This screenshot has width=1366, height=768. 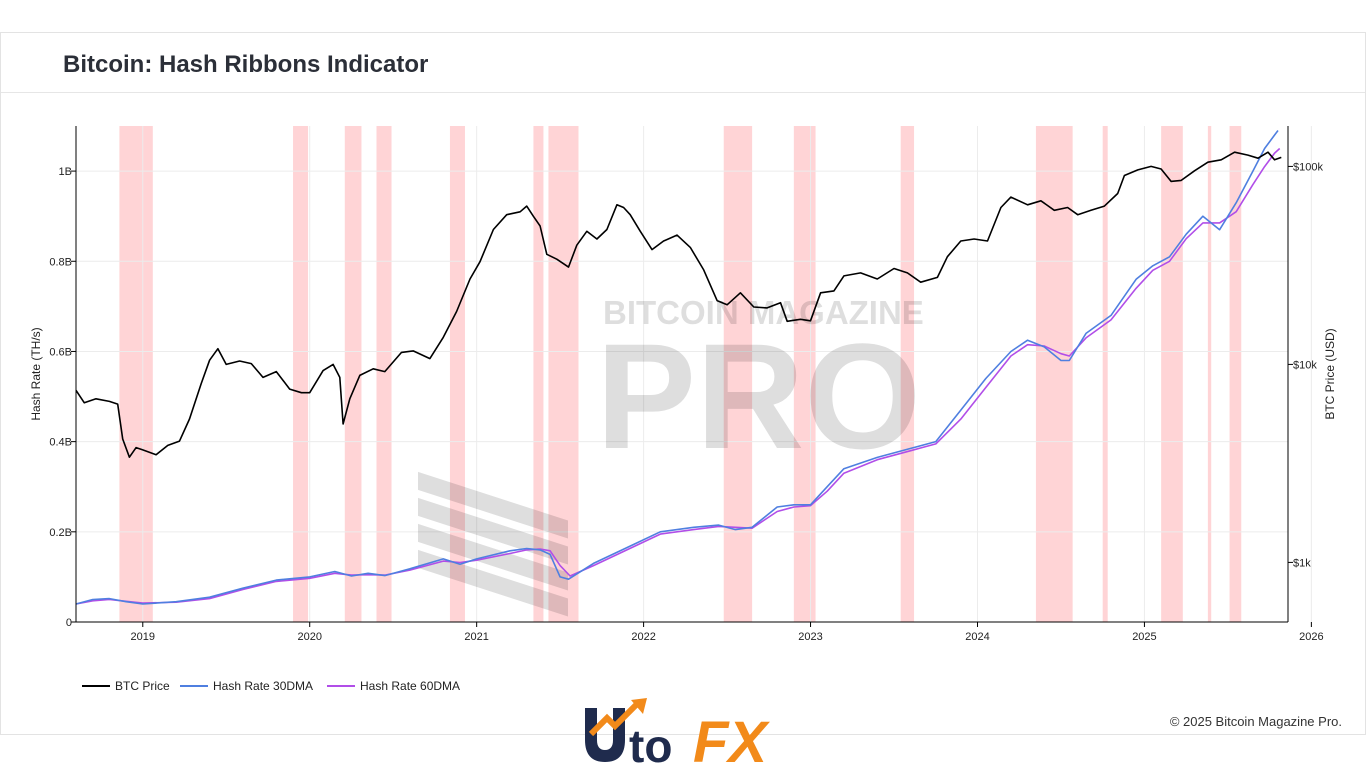 I want to click on x-tick-label: 2025, so click(x=1144, y=637).